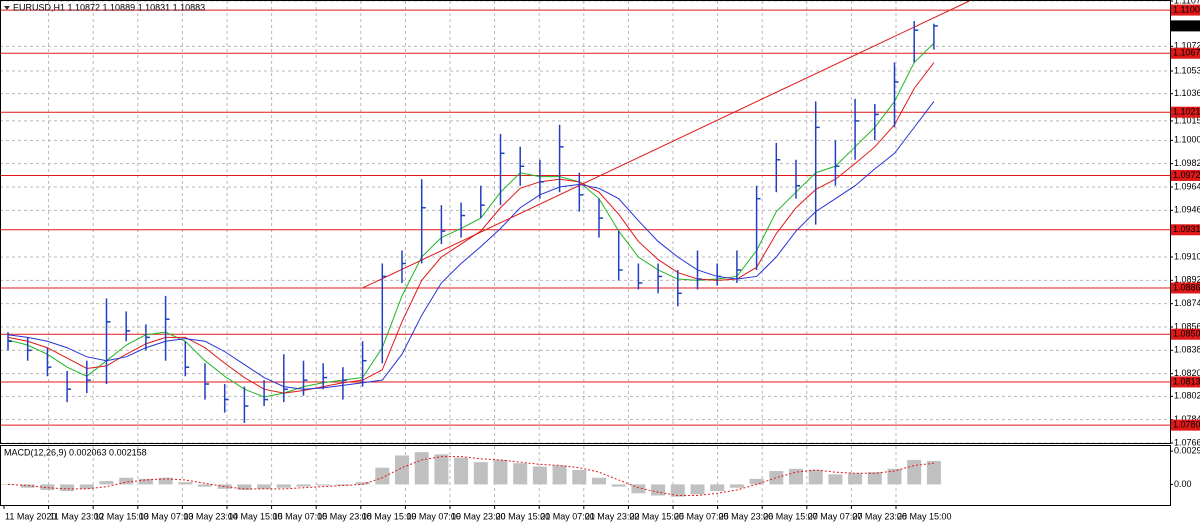 Image resolution: width=1200 pixels, height=527 pixels. I want to click on y-tick-label: 1.07665, so click(1187, 442).